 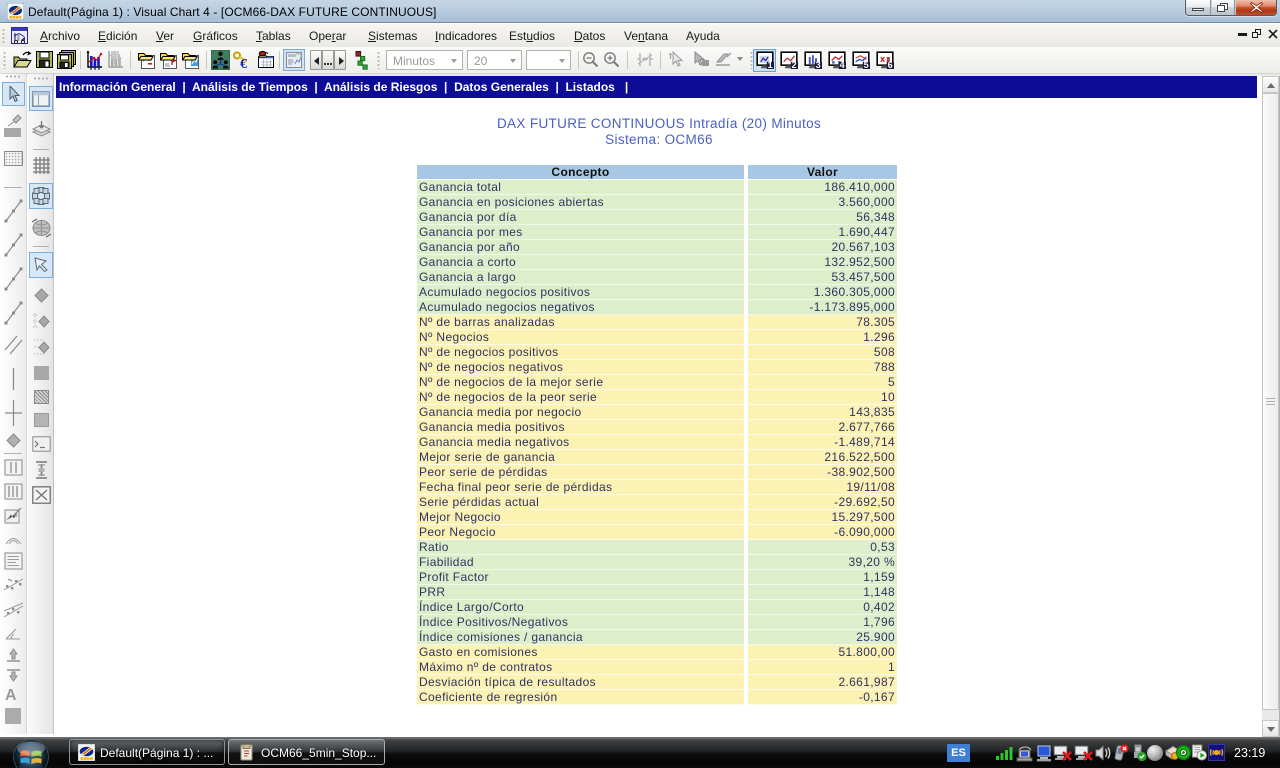 What do you see at coordinates (794, 64) in the screenshot?
I see `svg-text: 2` at bounding box center [794, 64].